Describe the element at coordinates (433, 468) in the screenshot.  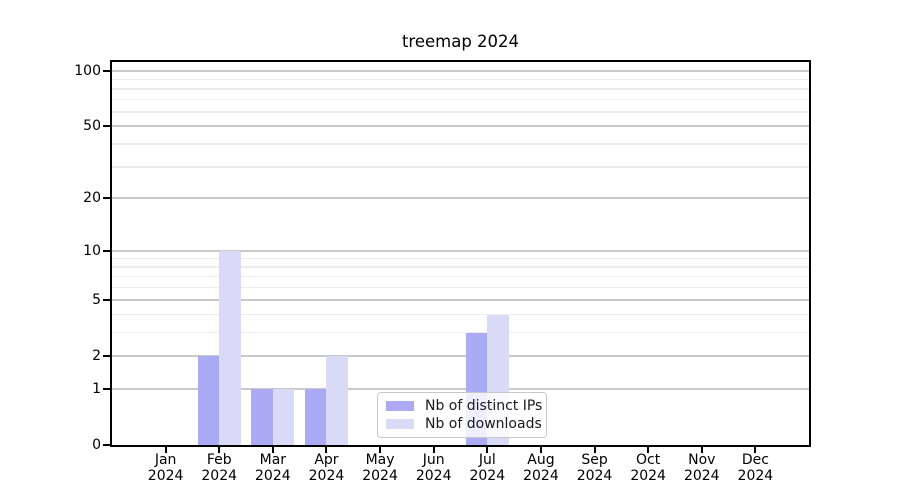
I see `x-tick-label: Jun 2024` at that location.